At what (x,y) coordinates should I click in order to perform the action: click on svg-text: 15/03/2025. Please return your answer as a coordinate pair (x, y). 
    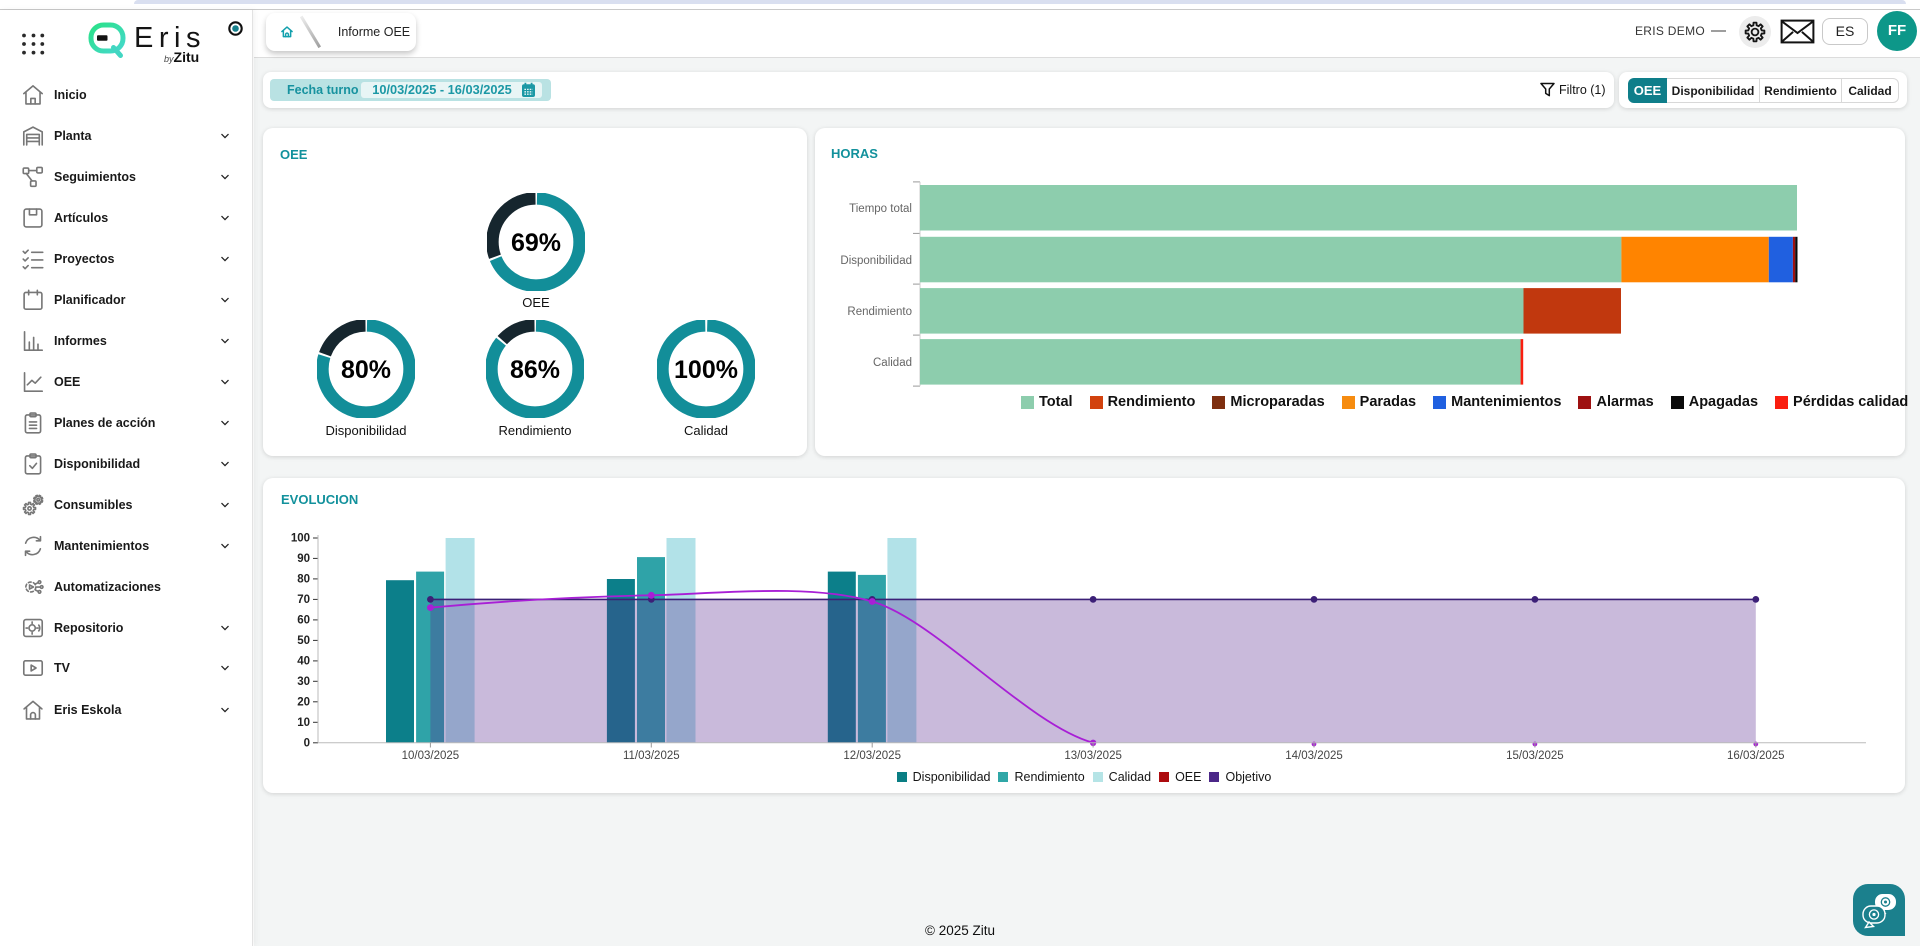
    Looking at the image, I should click on (1535, 756).